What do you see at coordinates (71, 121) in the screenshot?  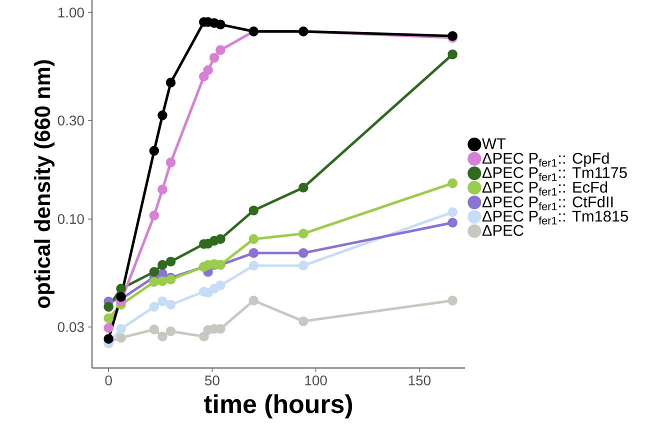 I see `y-tick-label: 0.30` at bounding box center [71, 121].